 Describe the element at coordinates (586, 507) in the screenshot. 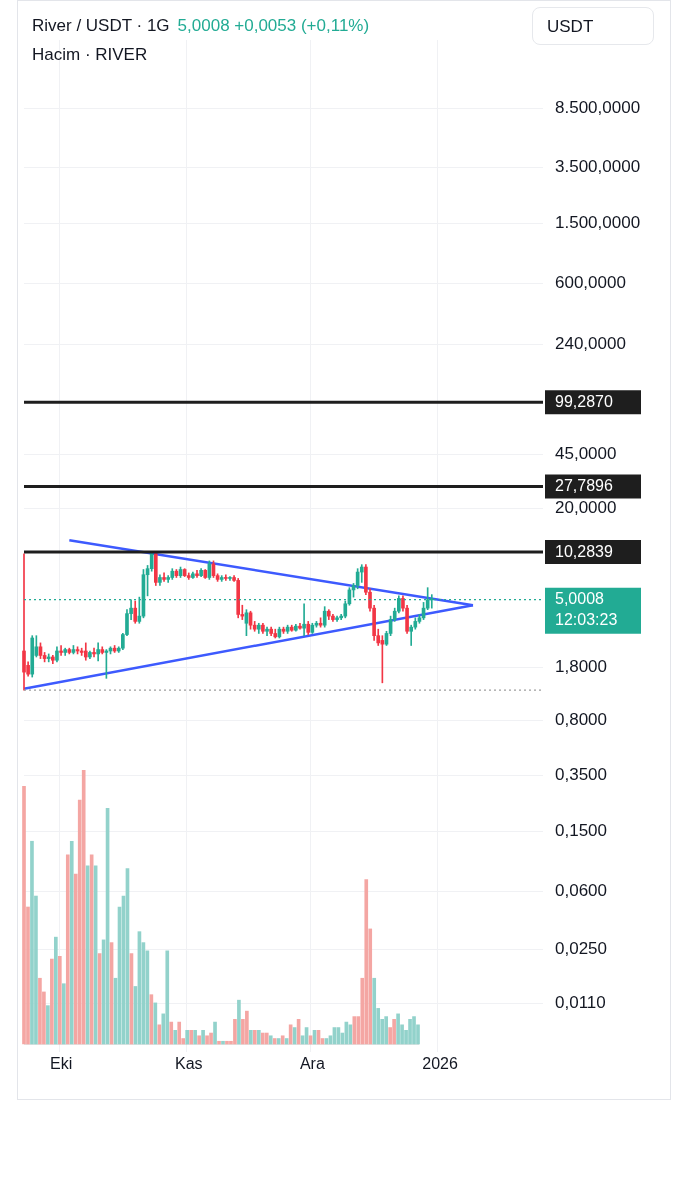

I see `y-tick-label: 20,0000` at that location.